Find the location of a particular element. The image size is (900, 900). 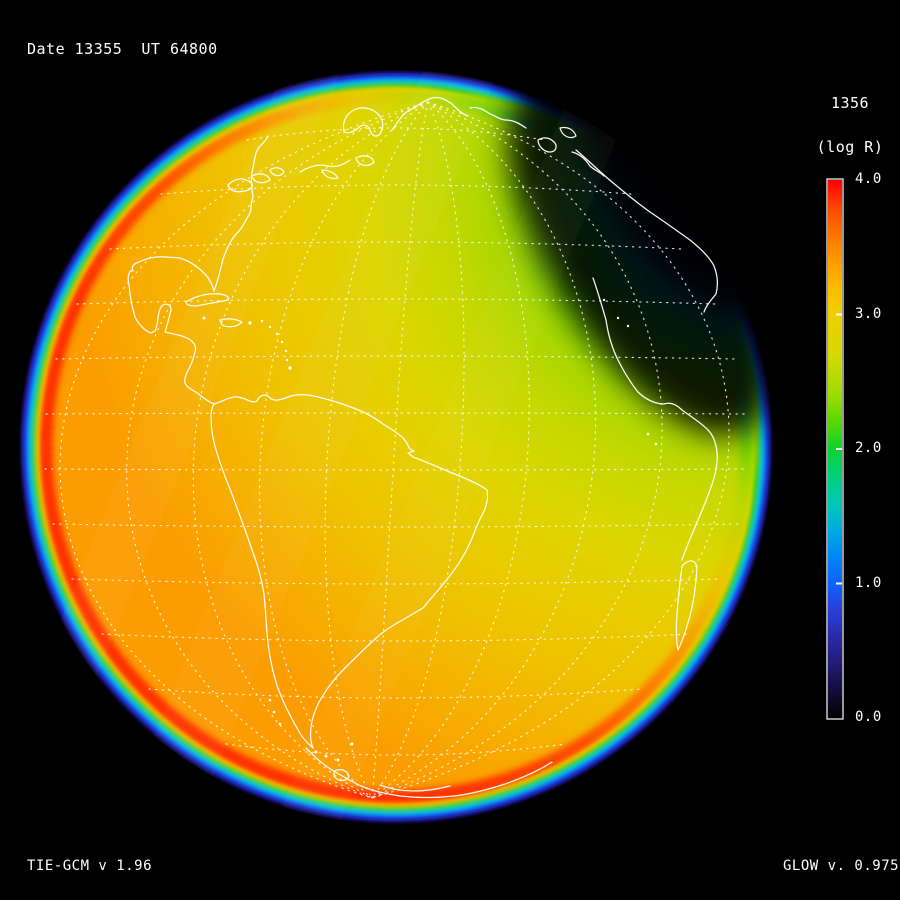

colorbar-tick-label: 3.0 is located at coordinates (868, 313).